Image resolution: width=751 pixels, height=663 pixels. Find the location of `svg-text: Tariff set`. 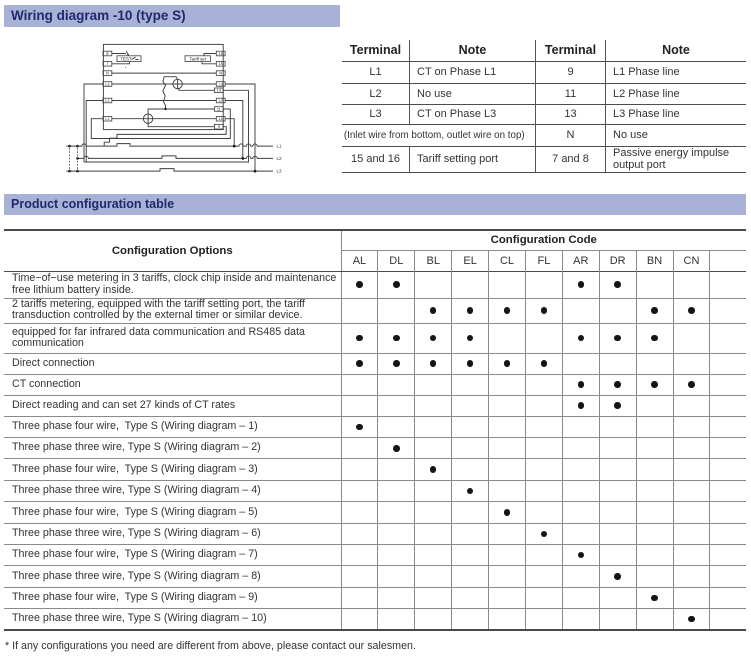

svg-text: Tariff set is located at coordinates (197, 59).